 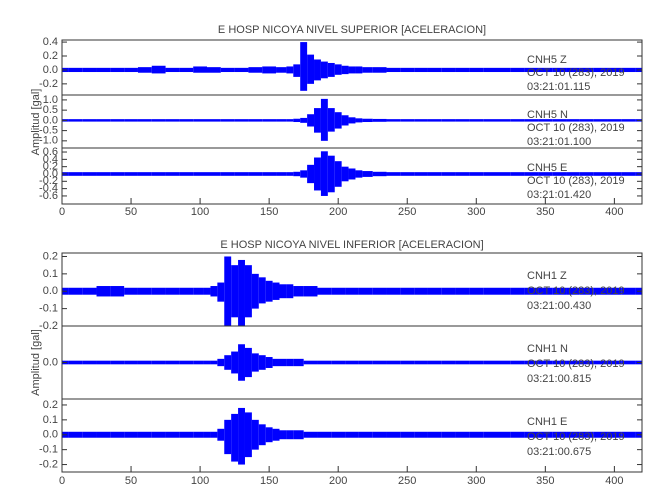 I want to click on panel-frame, so click(x=352, y=435).